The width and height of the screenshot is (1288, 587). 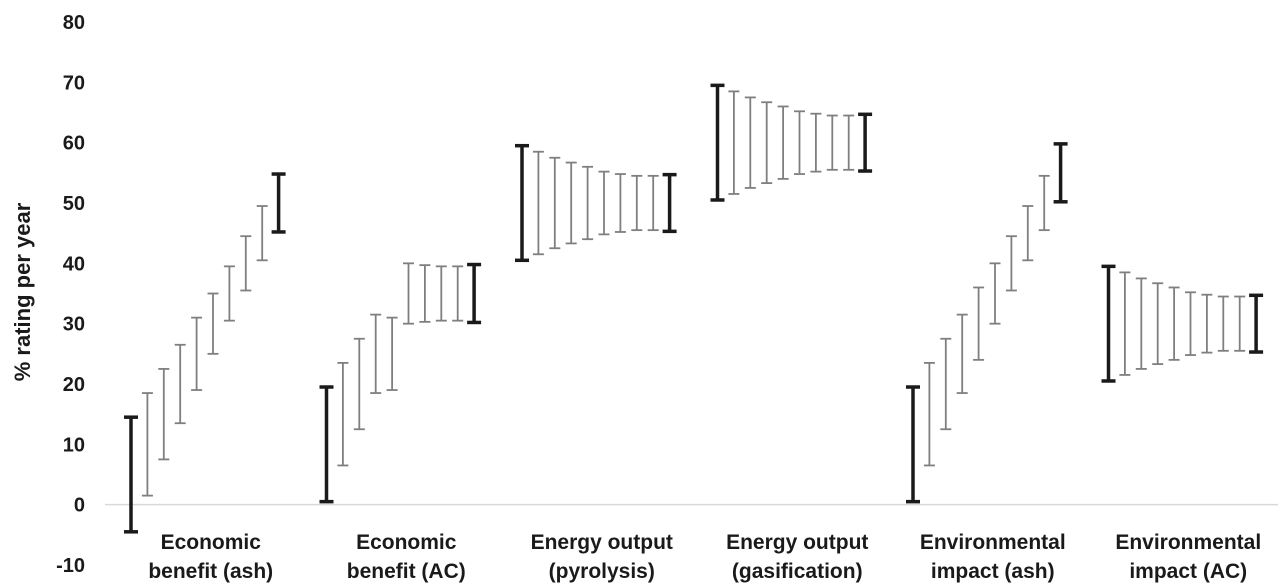 I want to click on y-tick-label: 40, so click(x=74, y=264).